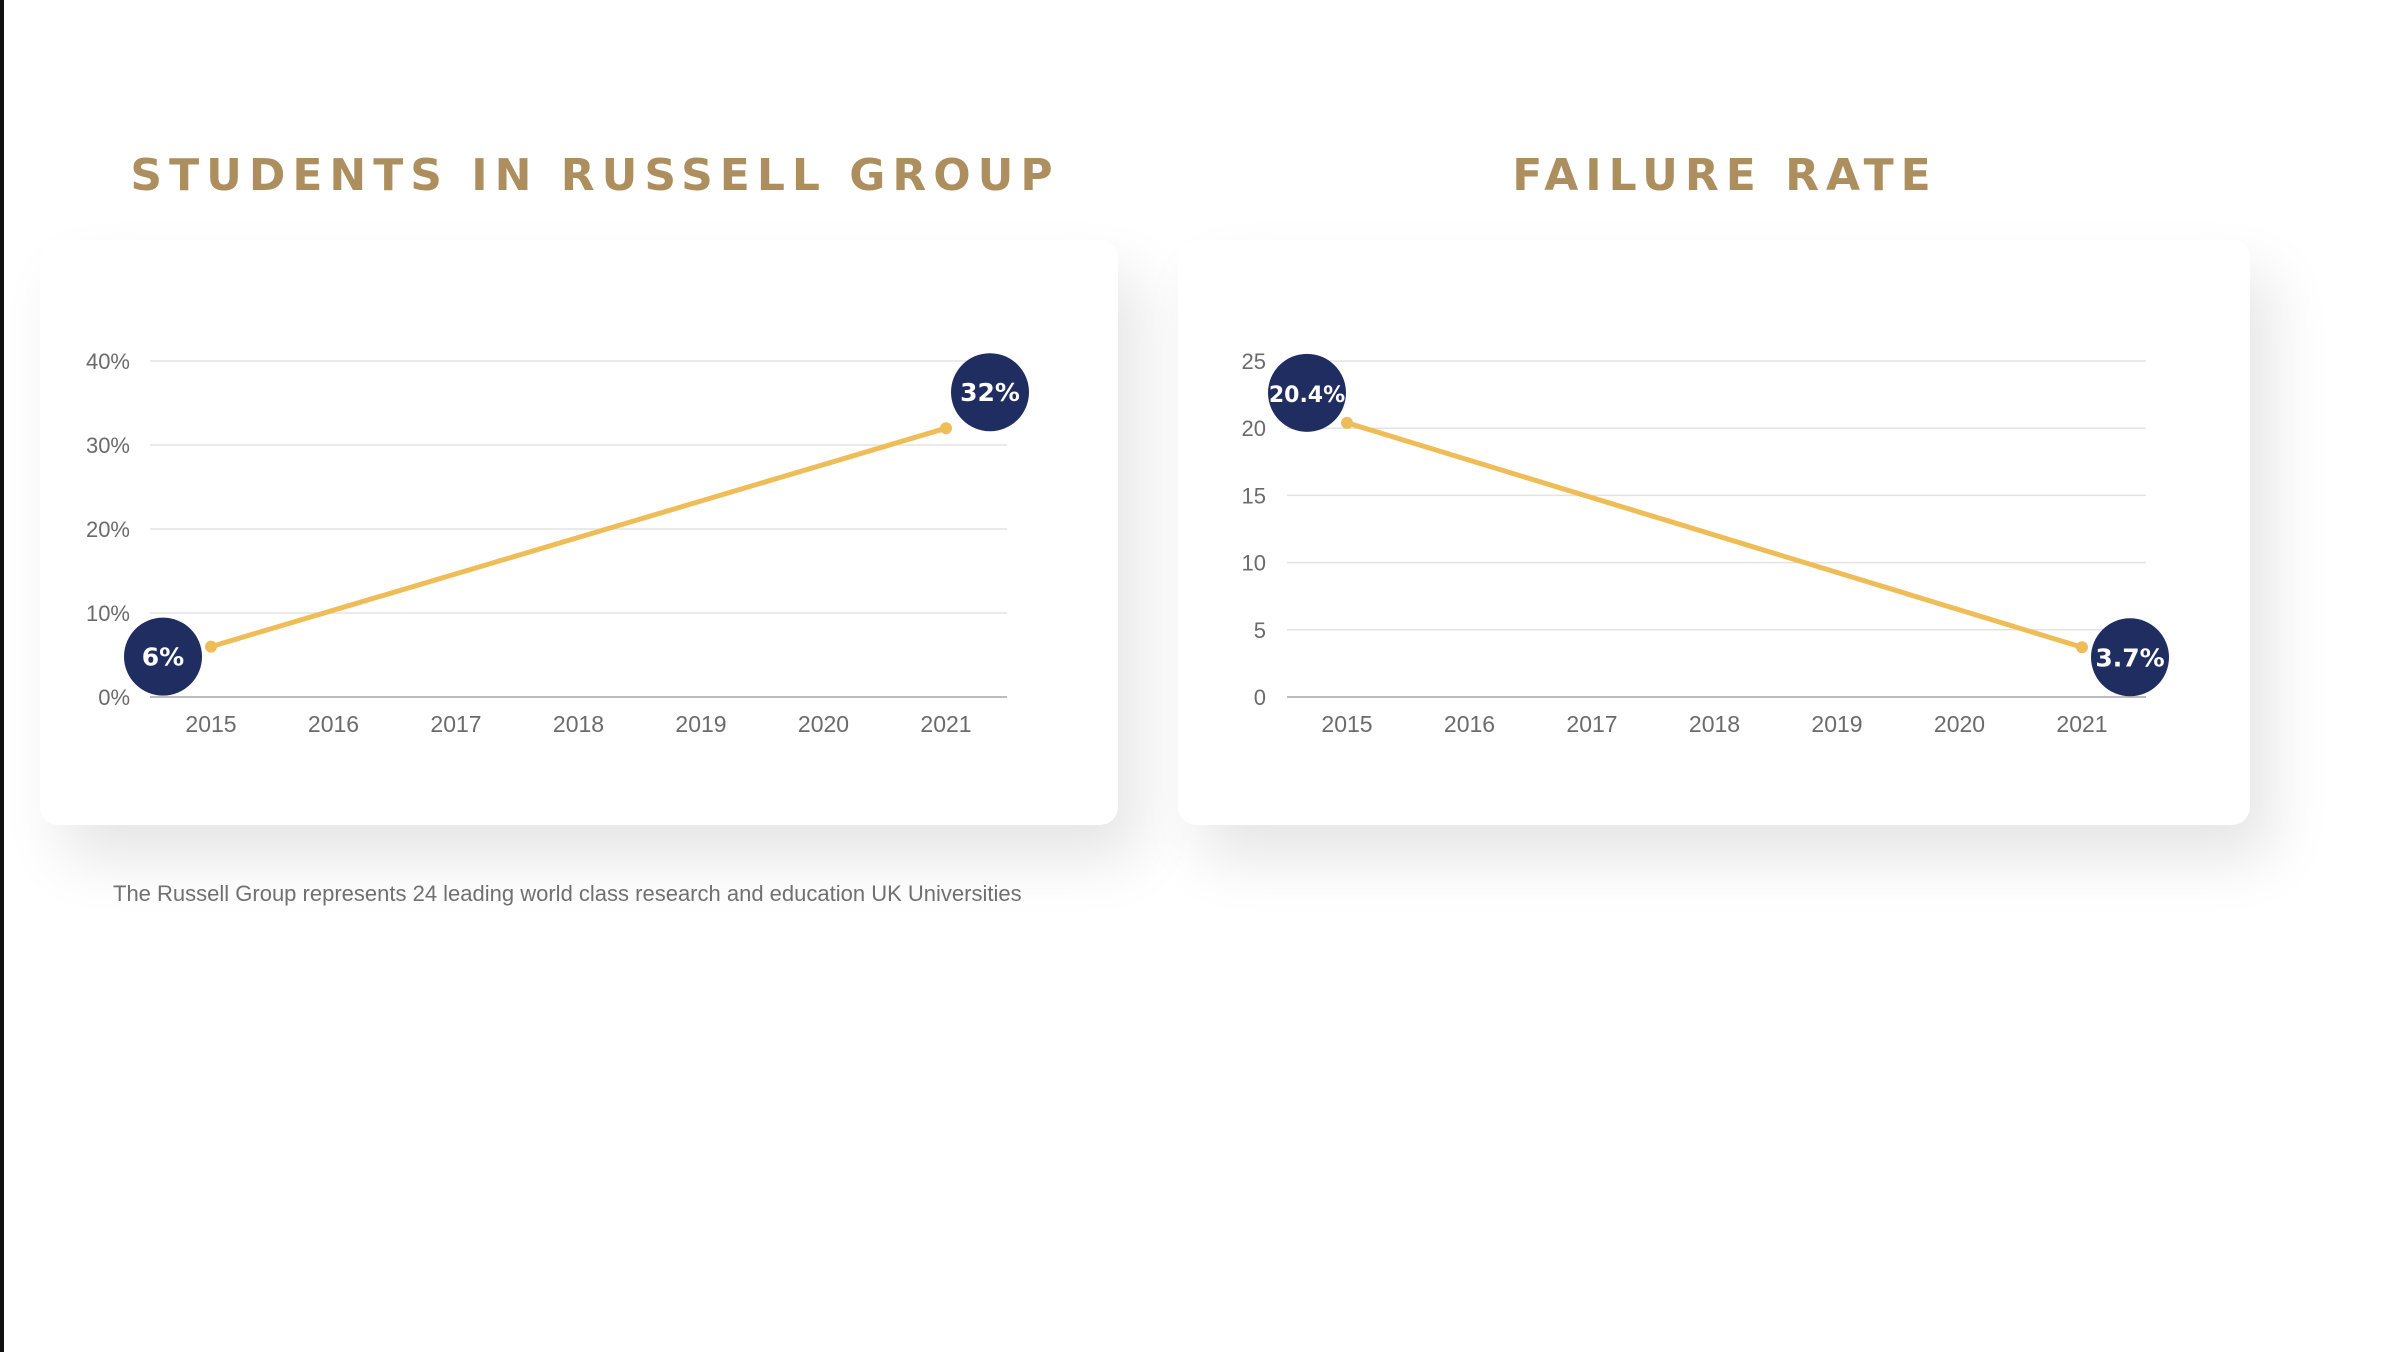  What do you see at coordinates (333, 724) in the screenshot?
I see `students-x-tick-label: 2016` at bounding box center [333, 724].